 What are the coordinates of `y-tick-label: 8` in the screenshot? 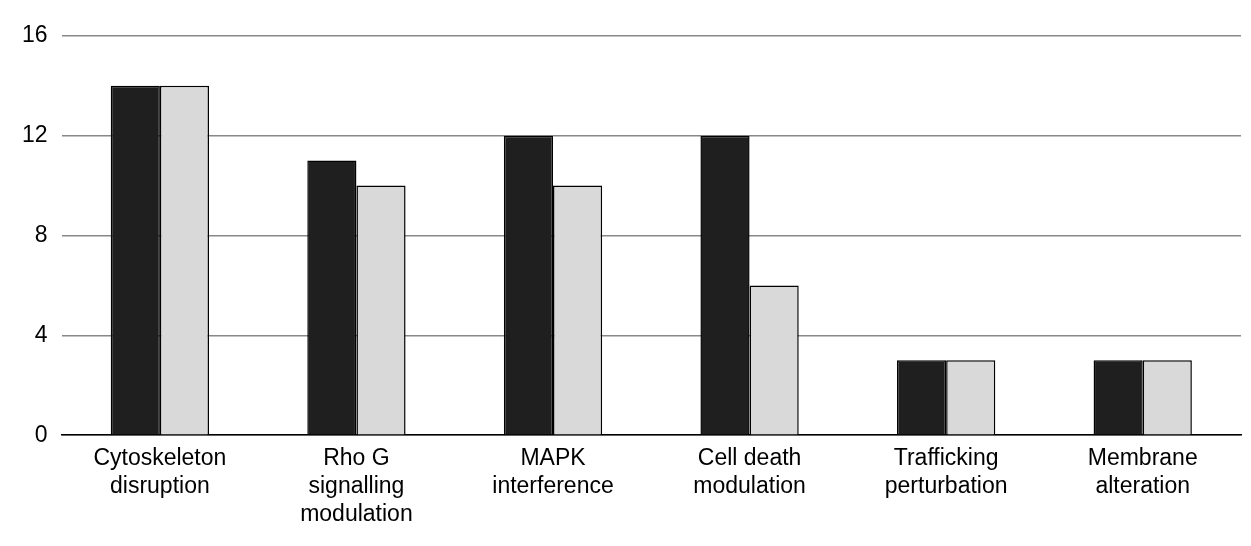 It's located at (41, 233).